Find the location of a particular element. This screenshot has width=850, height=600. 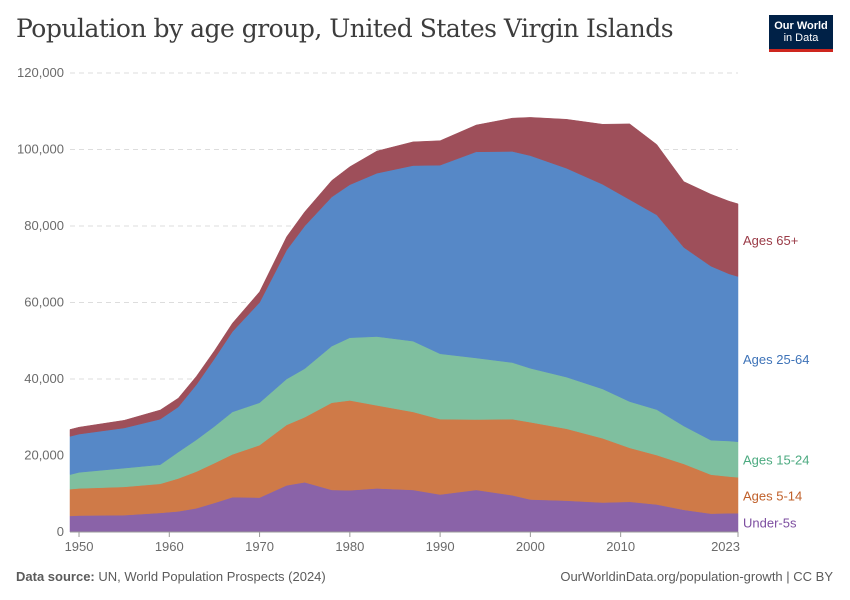

x-tick-label: 2010 is located at coordinates (620, 546).